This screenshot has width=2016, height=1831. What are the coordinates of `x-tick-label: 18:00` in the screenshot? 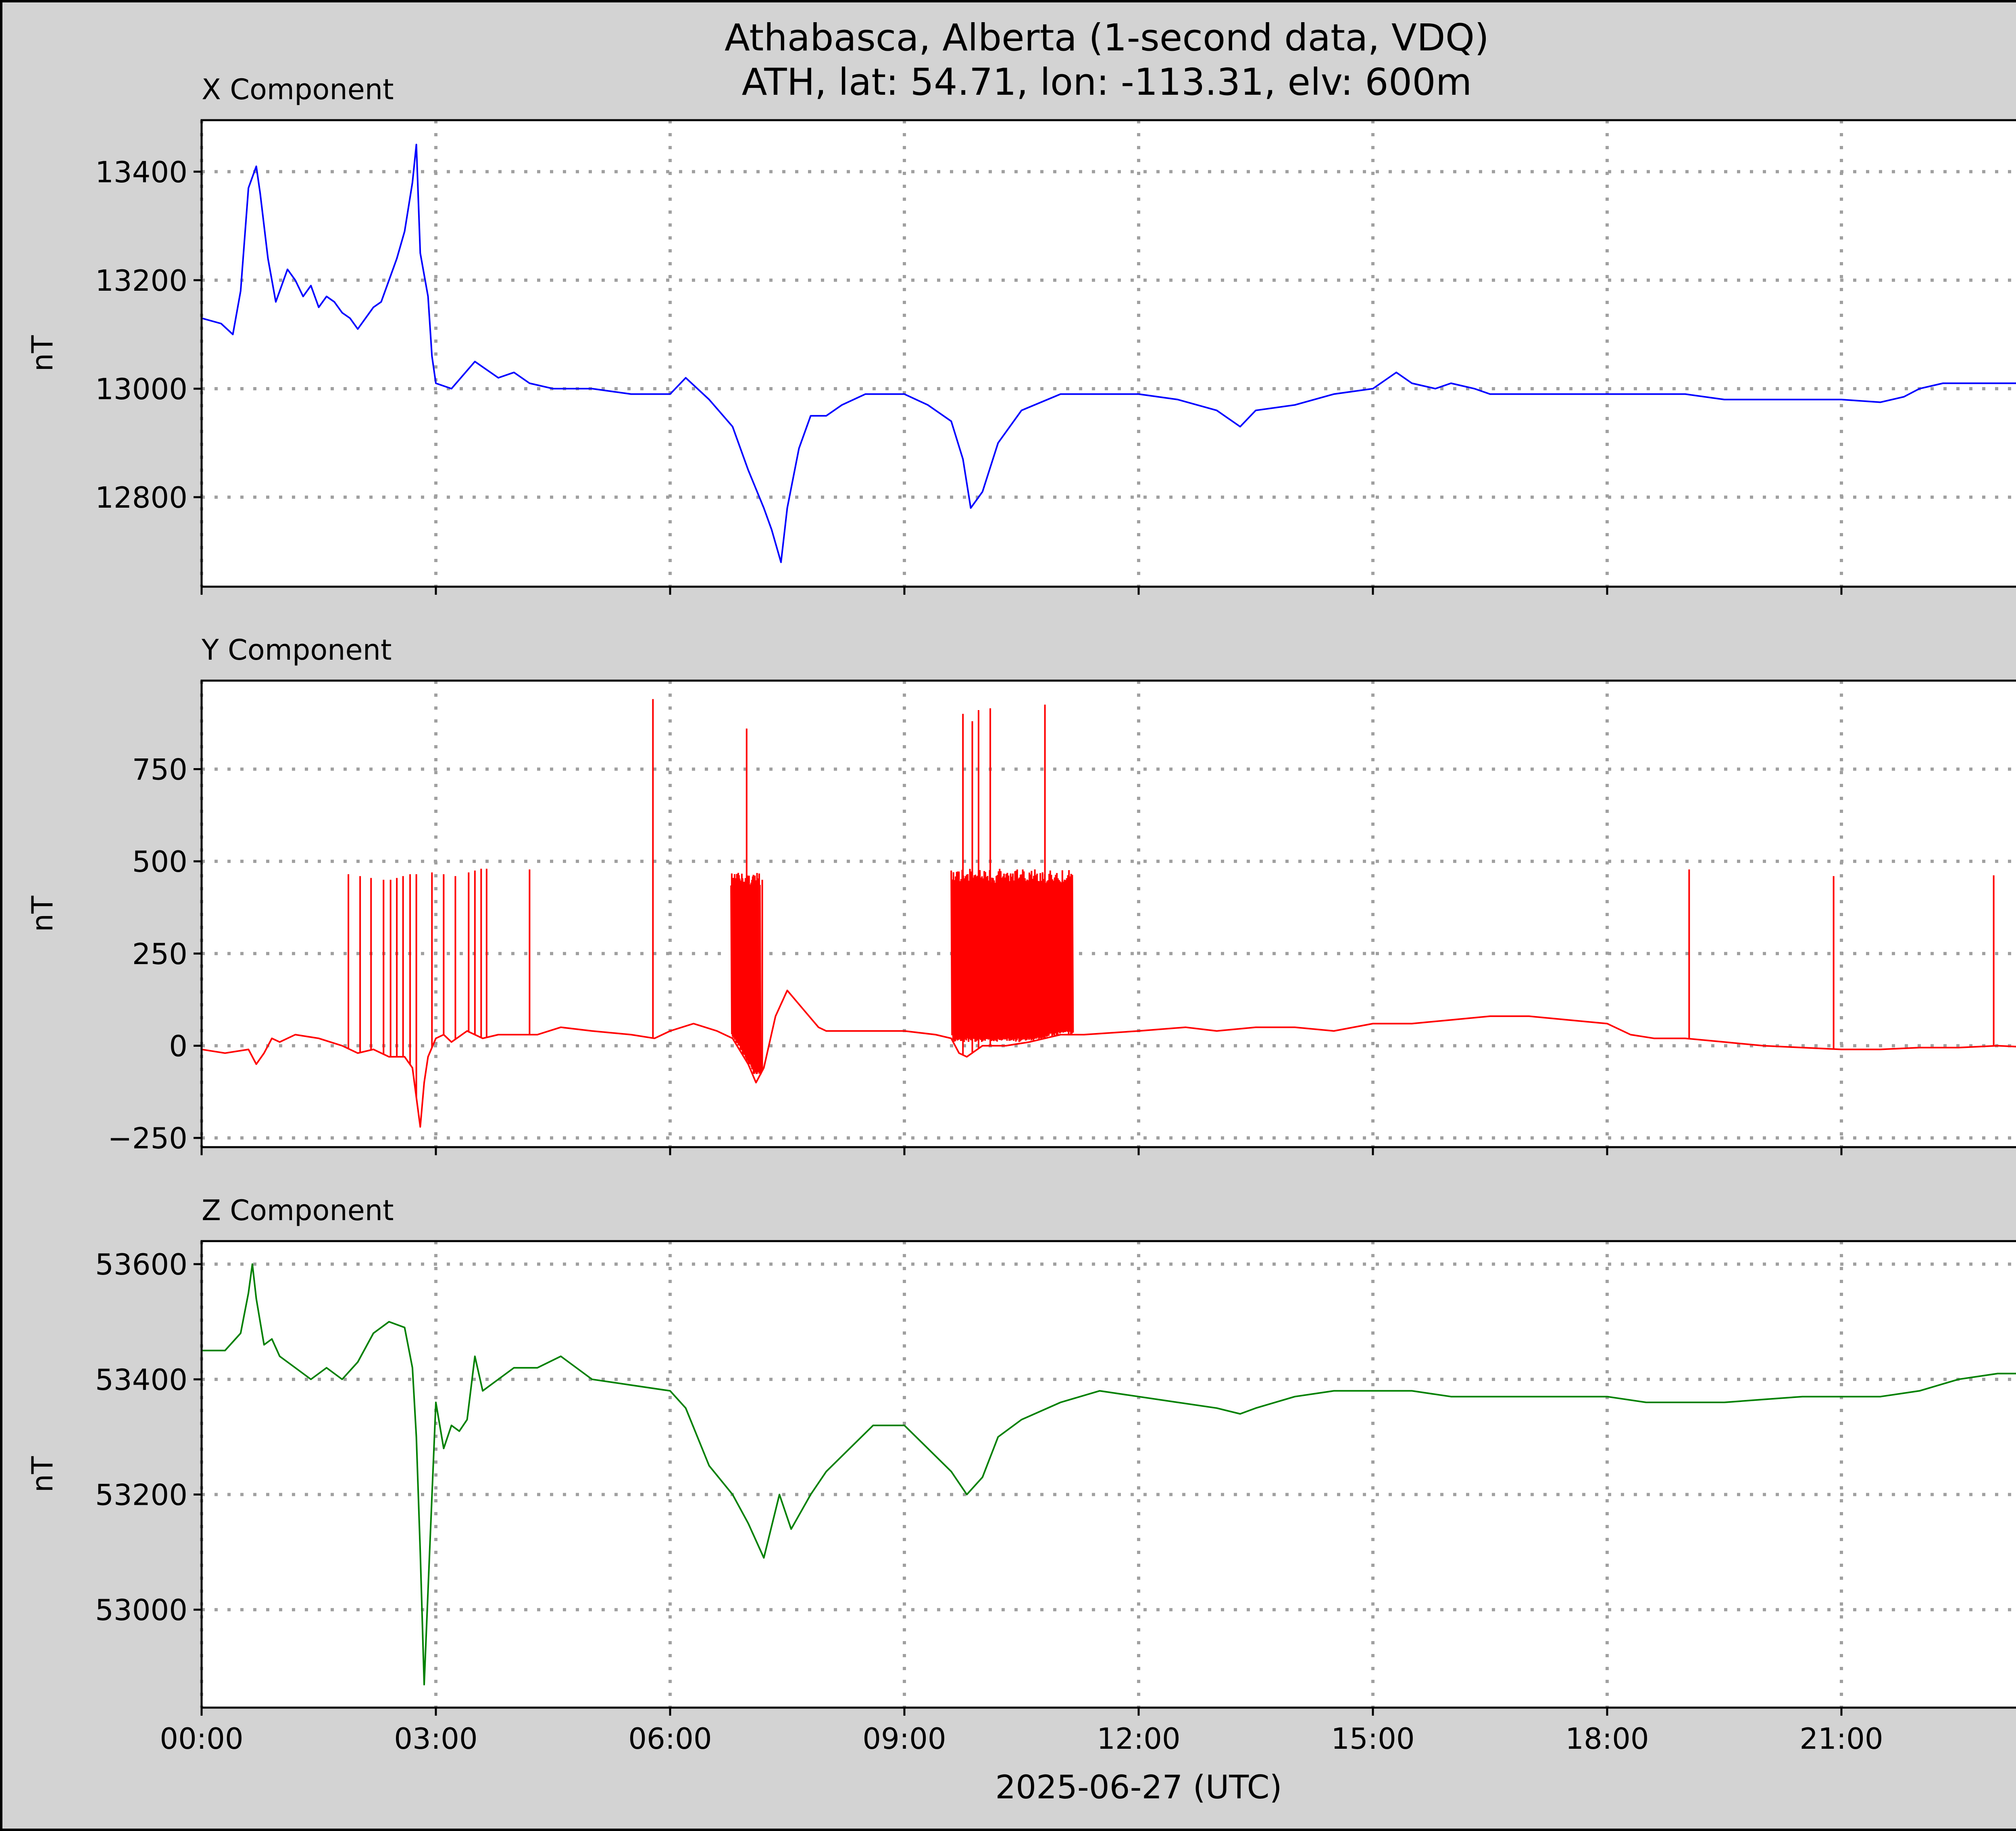 It's located at (1607, 1739).